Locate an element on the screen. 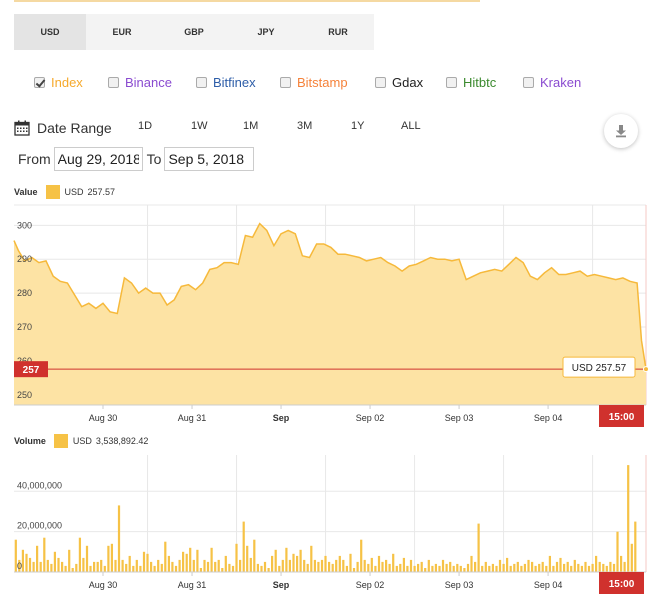 The width and height of the screenshot is (661, 602). currency-tab-jpy: JPY is located at coordinates (266, 32).